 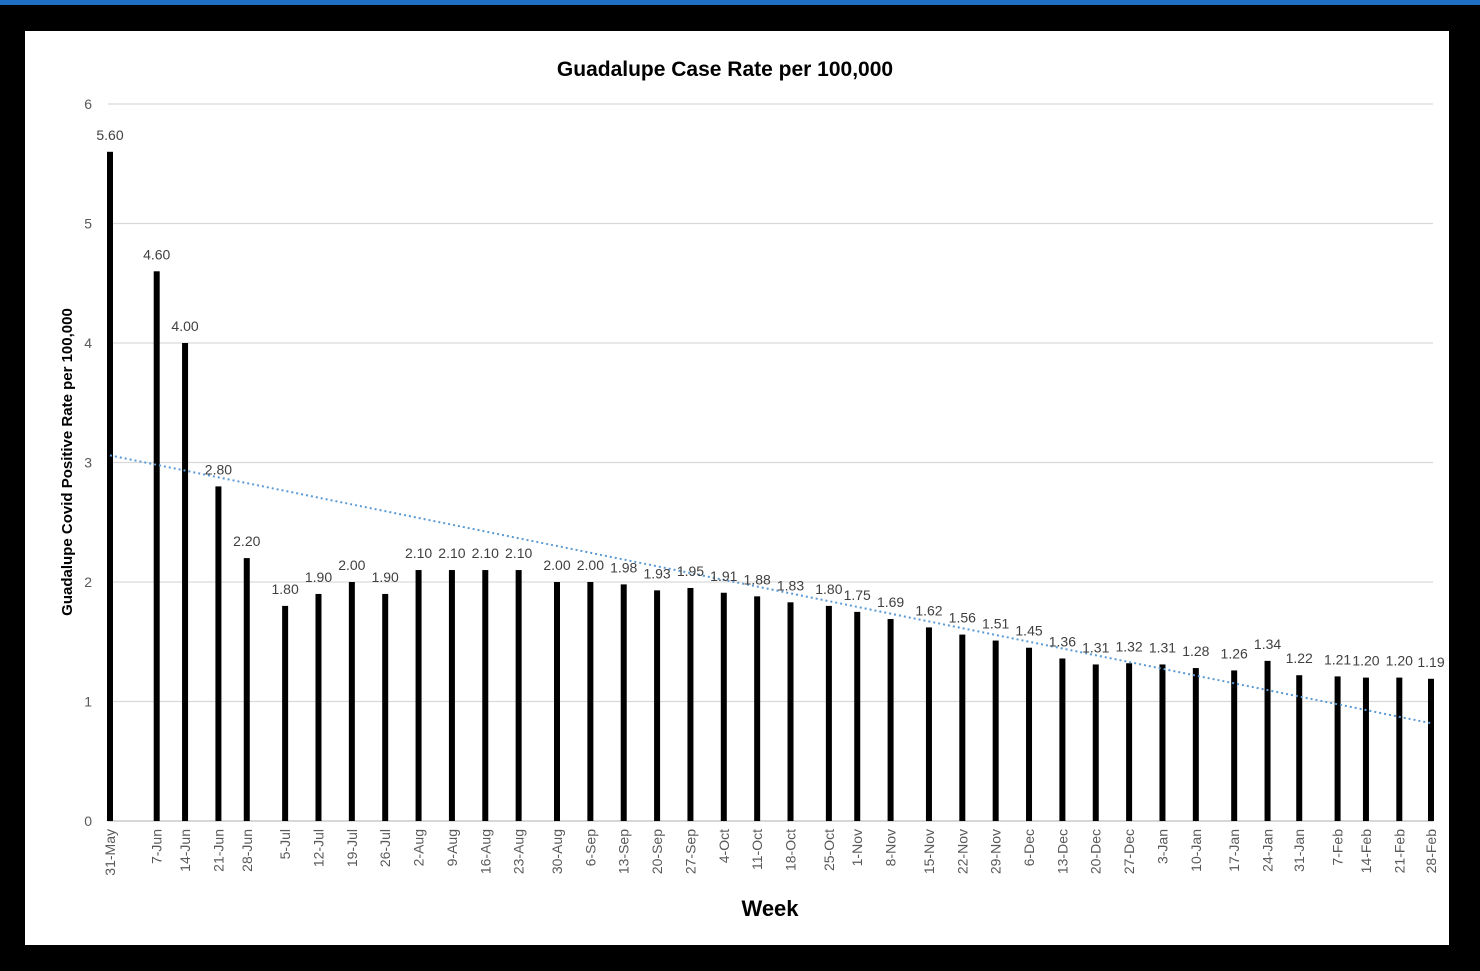 What do you see at coordinates (88, 104) in the screenshot?
I see `y-tick-label: 6` at bounding box center [88, 104].